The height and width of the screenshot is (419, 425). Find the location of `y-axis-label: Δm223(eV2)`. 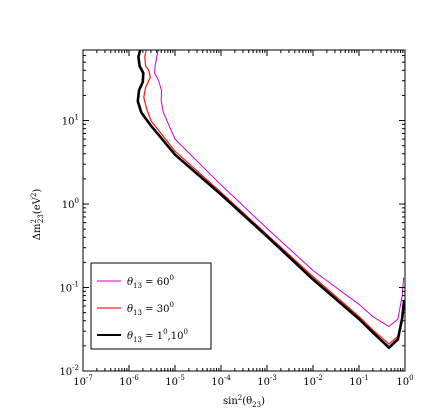

y-axis-label: Δm223(eV2) is located at coordinates (37, 215).